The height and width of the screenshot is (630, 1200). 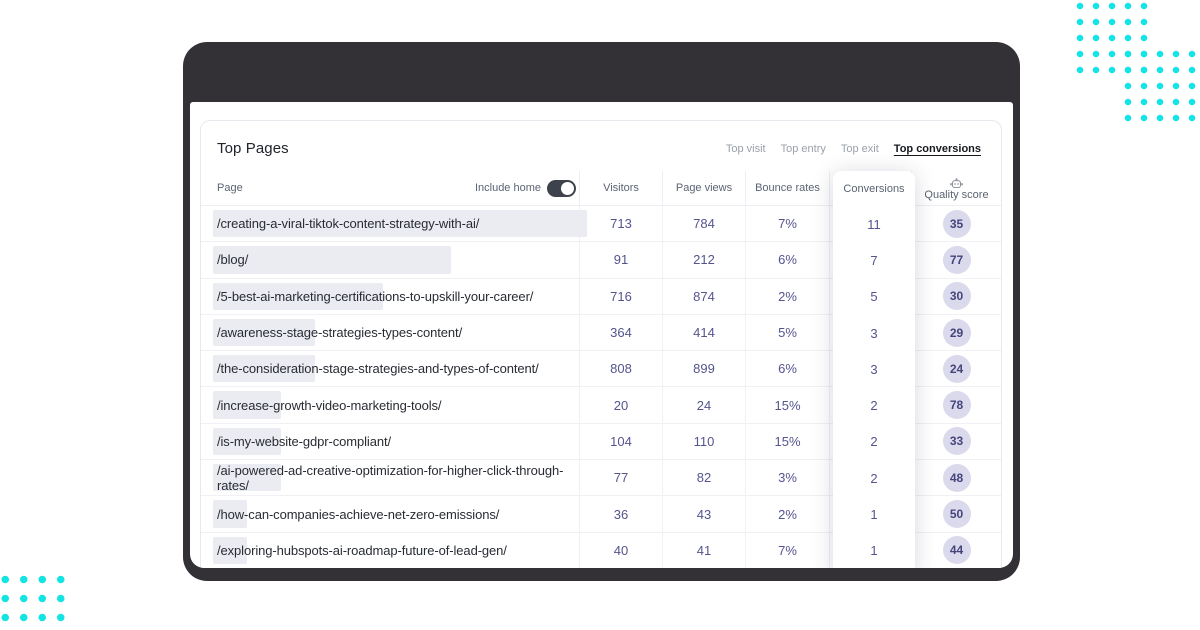 What do you see at coordinates (787, 332) in the screenshot?
I see `bounce-rate-cell: 5%` at bounding box center [787, 332].